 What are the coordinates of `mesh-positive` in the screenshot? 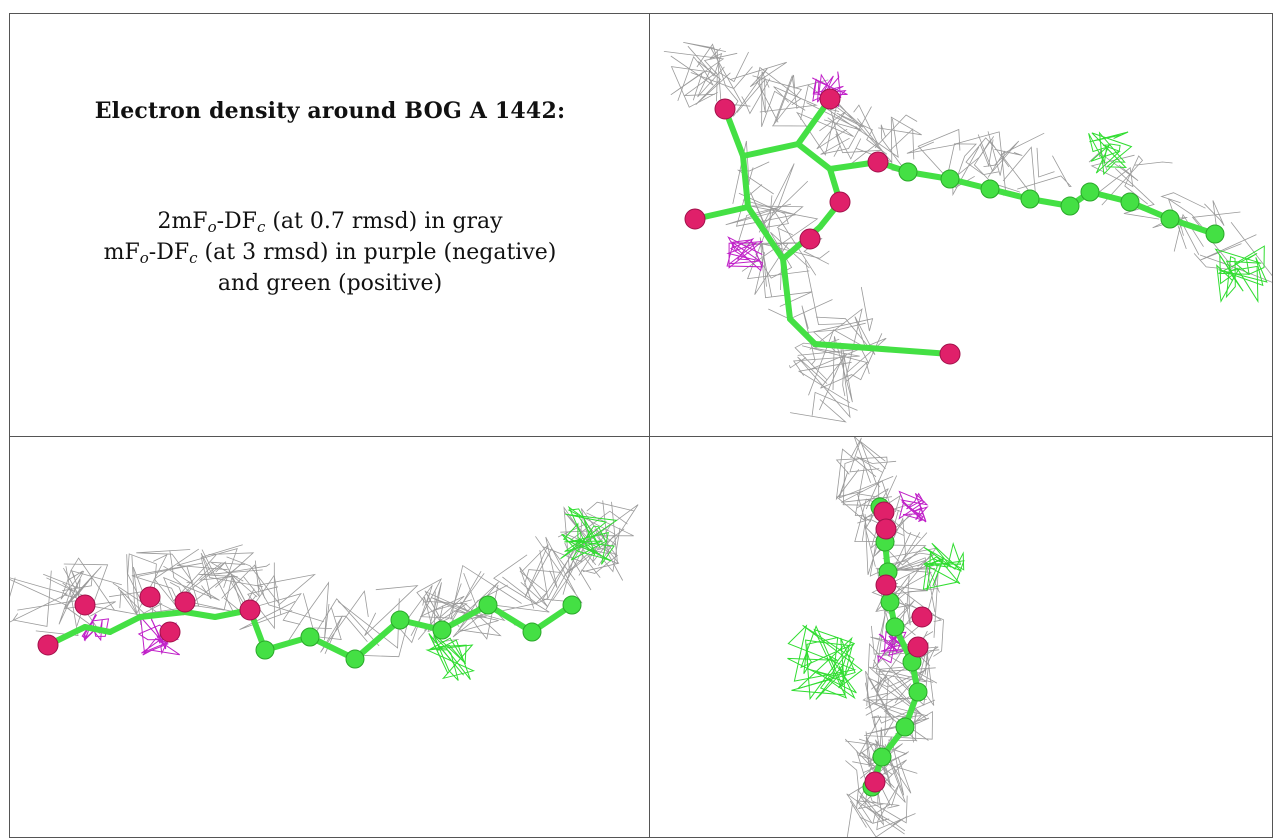 It's located at (521, 593).